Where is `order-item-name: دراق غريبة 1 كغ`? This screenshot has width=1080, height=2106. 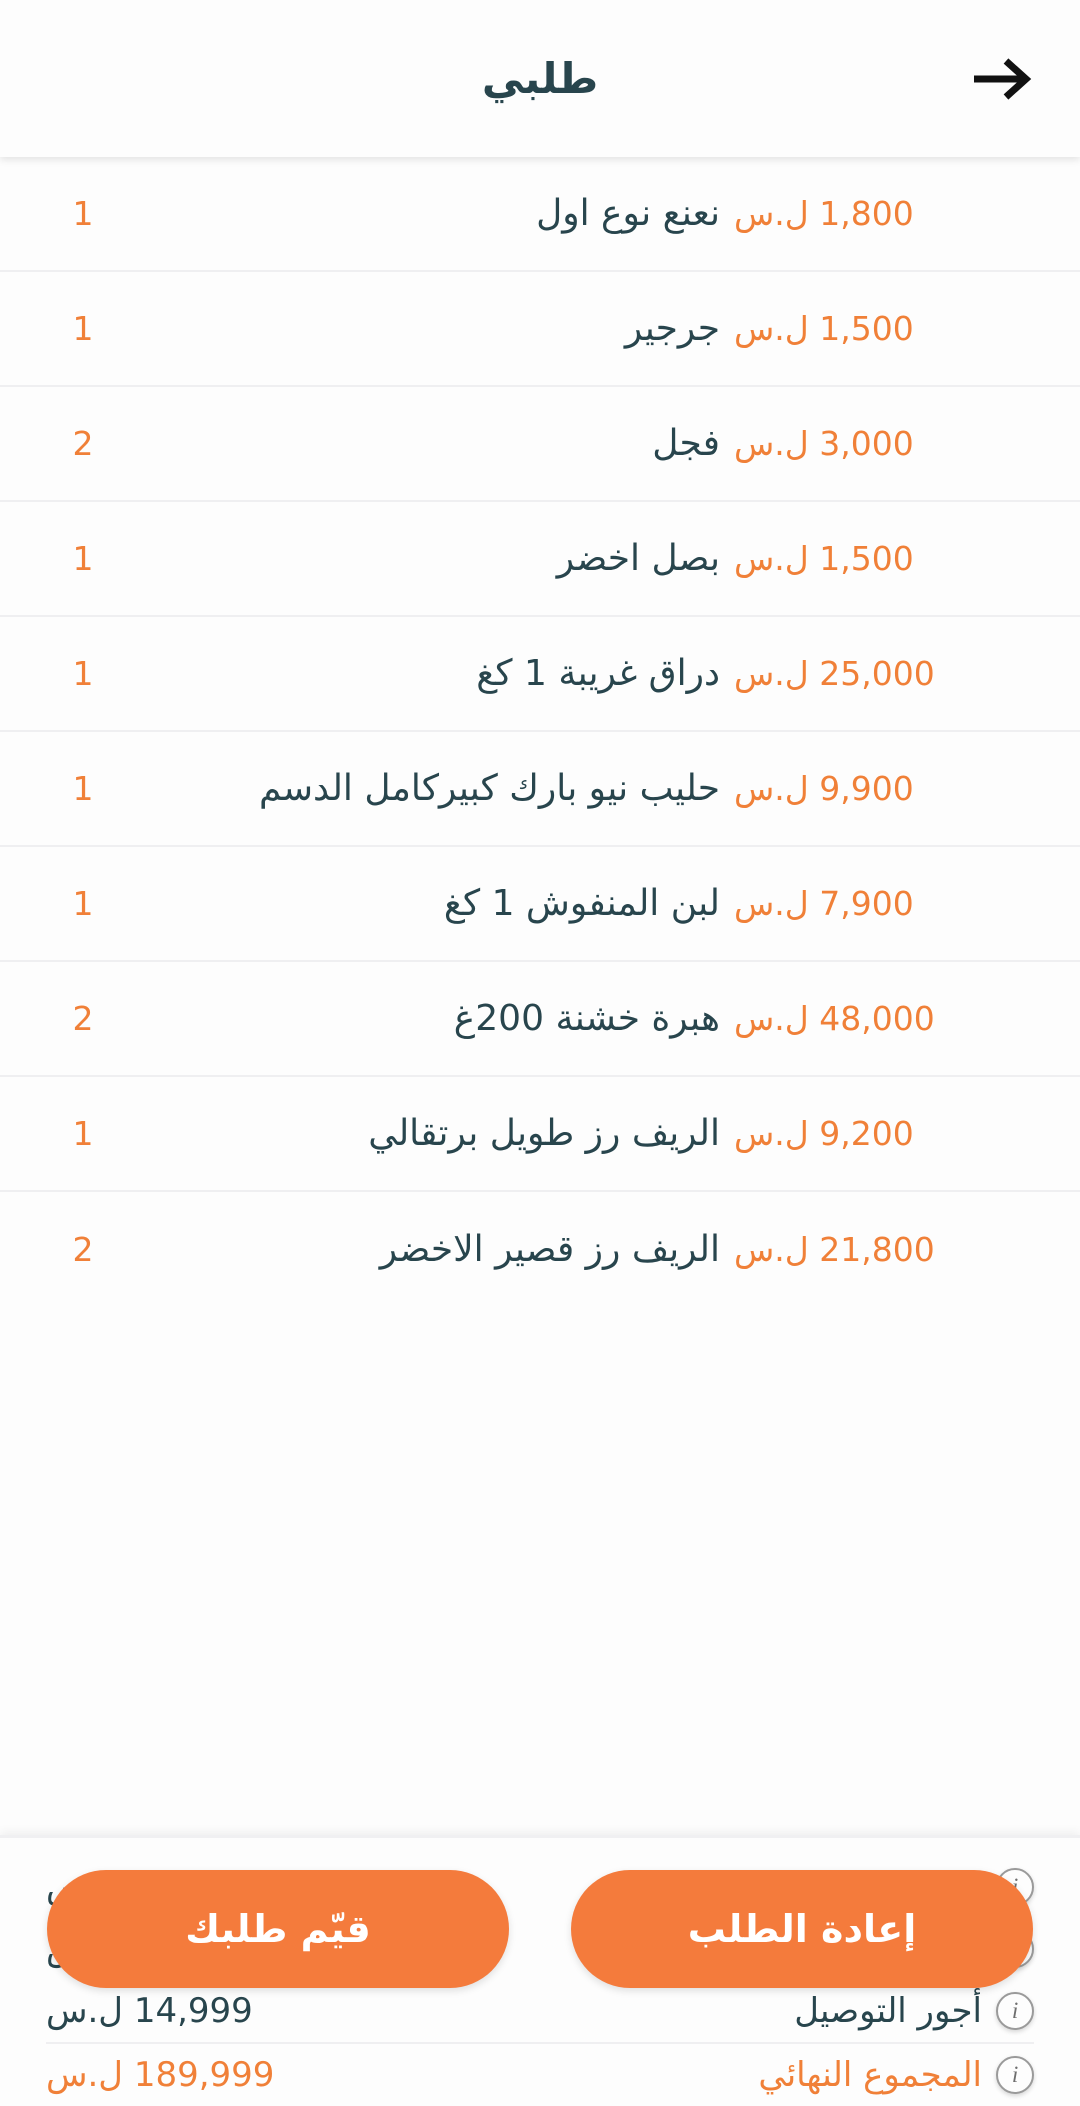
order-item-name: دراق غريبة 1 كغ is located at coordinates (598, 673).